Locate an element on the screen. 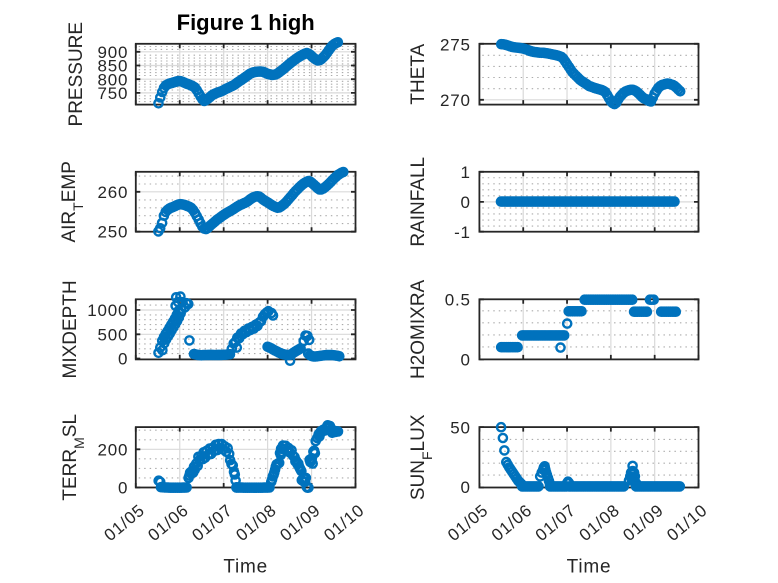 This screenshot has height=583, width=778. svg-text: MIXDEPTH is located at coordinates (70, 329).